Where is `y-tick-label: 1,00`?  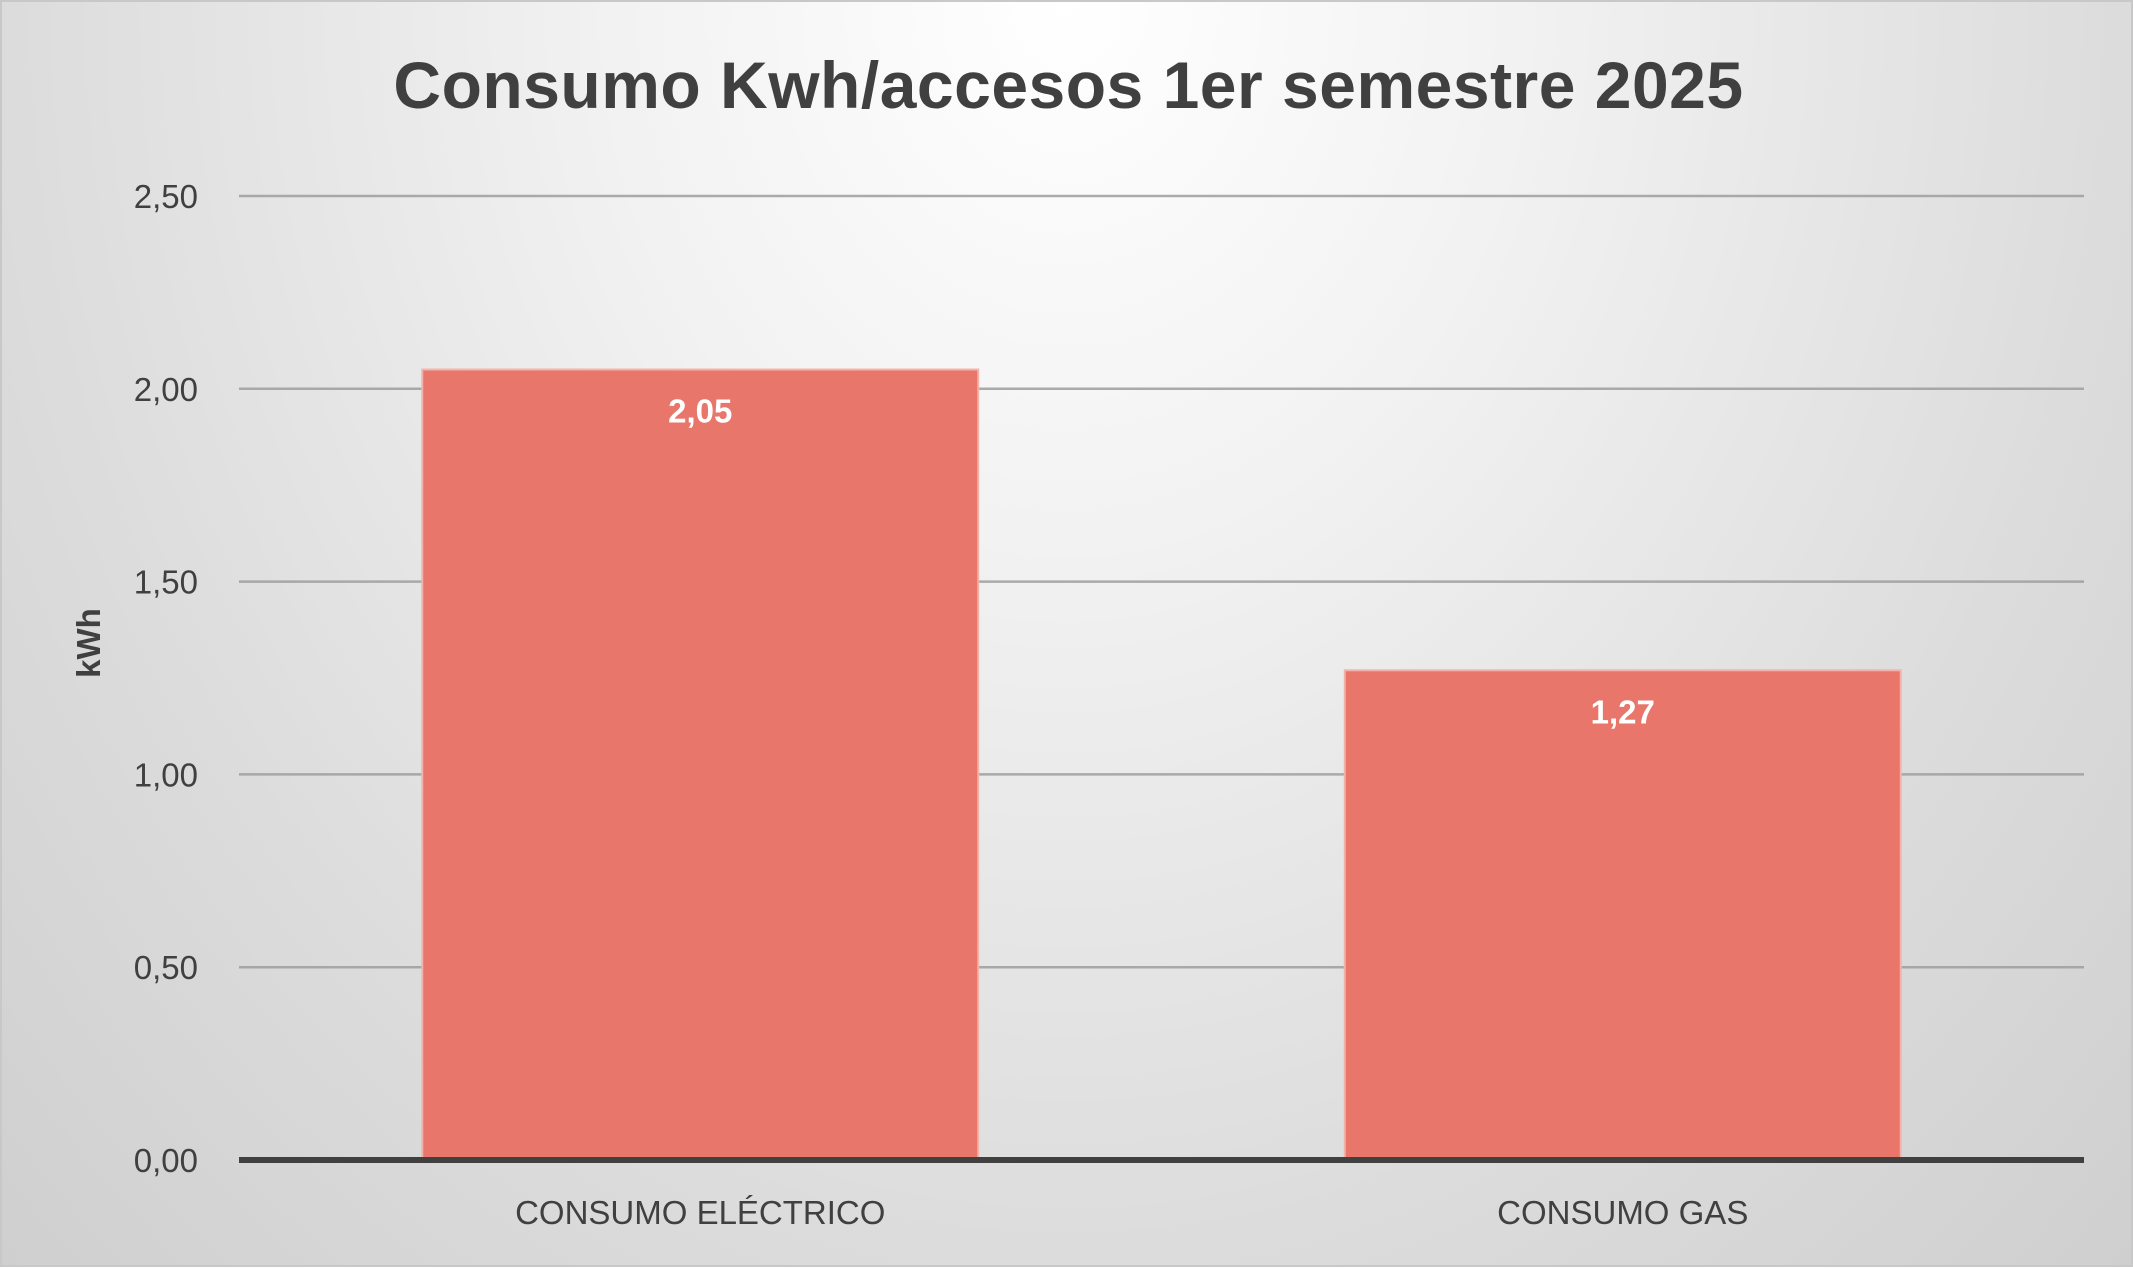
y-tick-label: 1,00 is located at coordinates (166, 774).